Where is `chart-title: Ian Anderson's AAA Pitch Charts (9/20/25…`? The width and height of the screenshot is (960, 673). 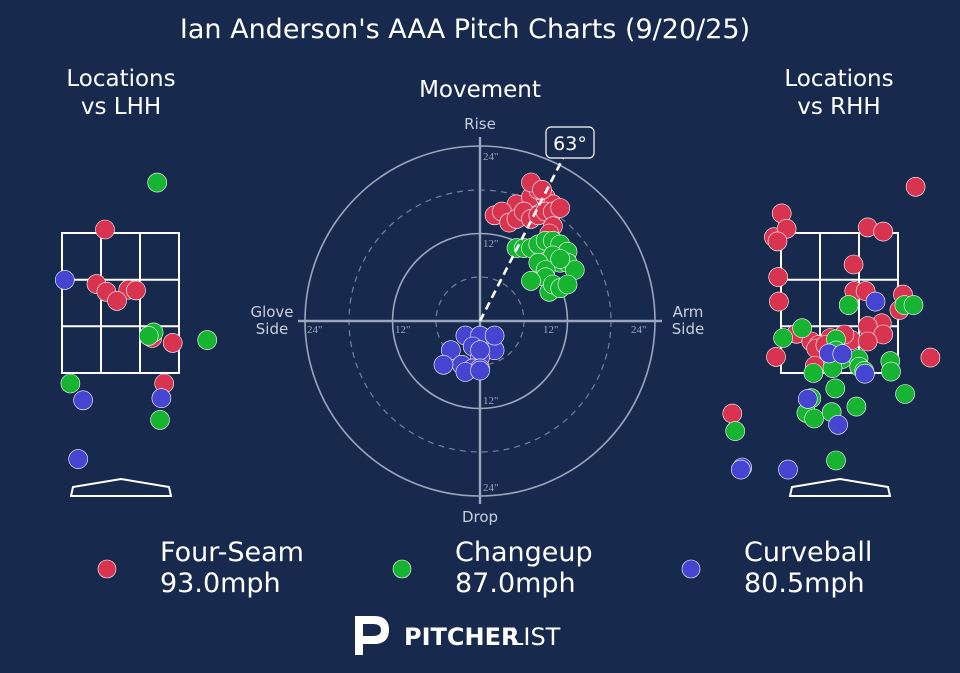 chart-title: Ian Anderson's AAA Pitch Charts (9/20/25… is located at coordinates (465, 29).